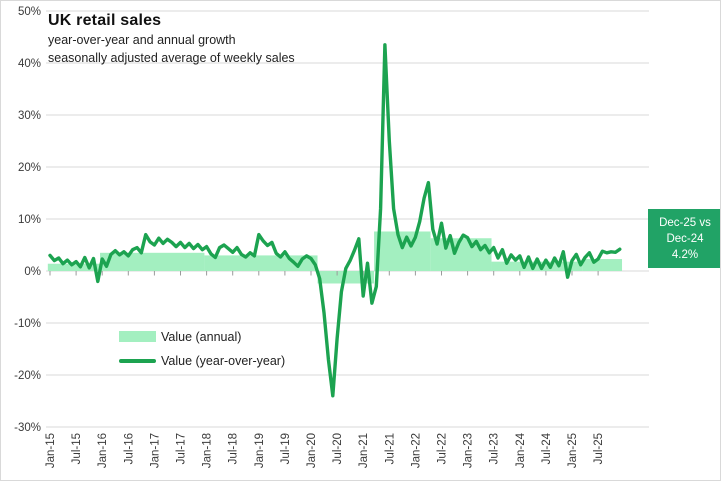 The height and width of the screenshot is (481, 721). Describe the element at coordinates (27, 428) in the screenshot. I see `y-axis-tick-label: -30%` at that location.